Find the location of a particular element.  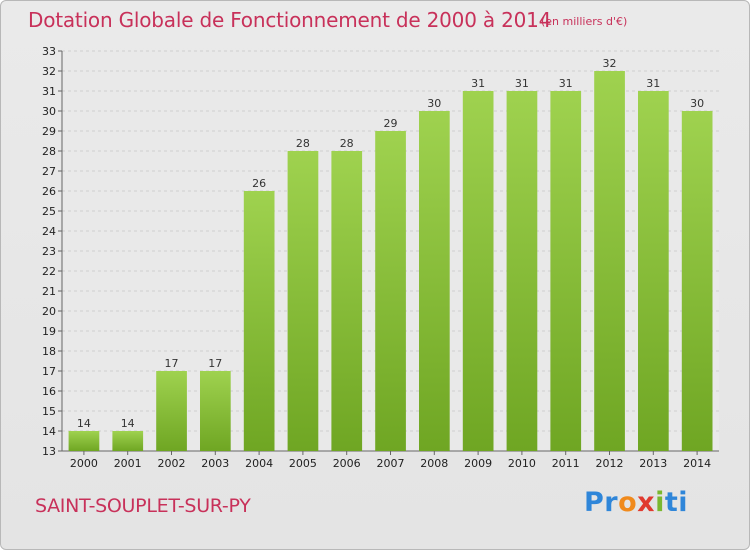

x-tick-label: 2007 is located at coordinates (391, 463).